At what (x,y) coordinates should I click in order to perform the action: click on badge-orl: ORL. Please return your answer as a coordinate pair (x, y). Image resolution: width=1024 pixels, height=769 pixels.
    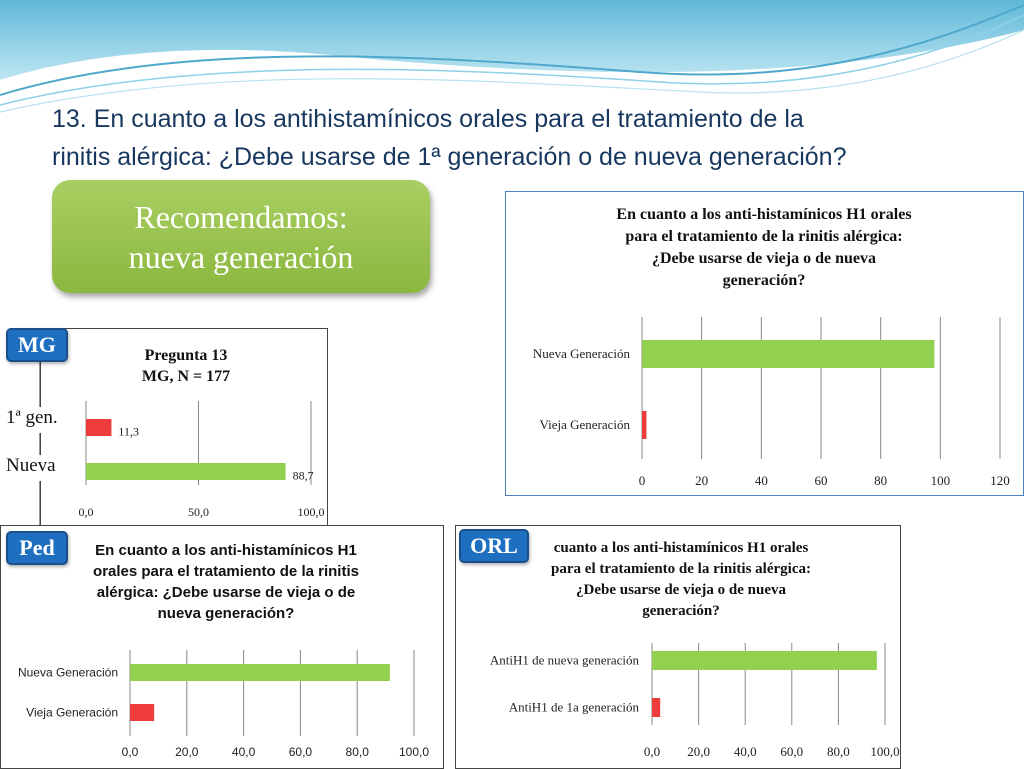
    Looking at the image, I should click on (494, 546).